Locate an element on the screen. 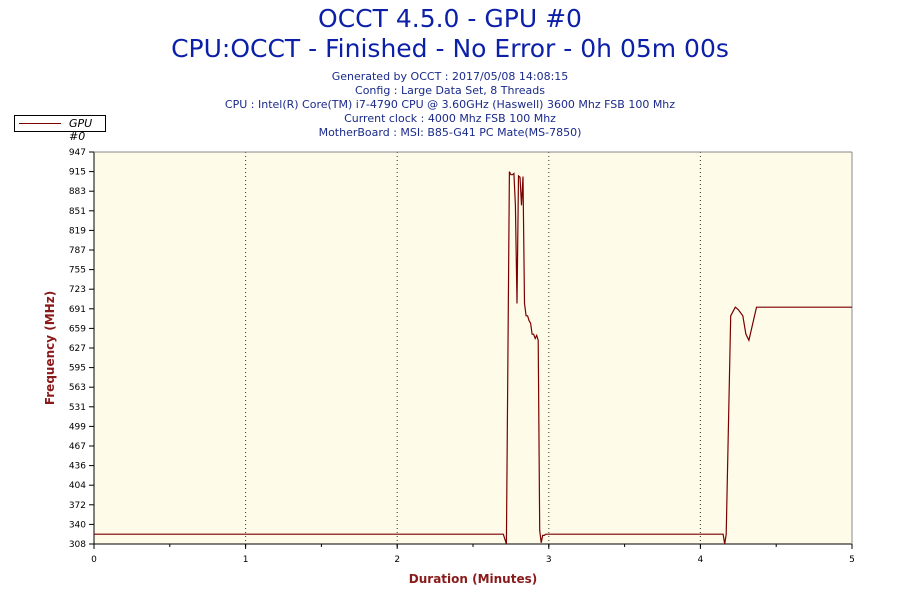 This screenshot has height=600, width=900. y-tick-label: 499 is located at coordinates (77, 427).